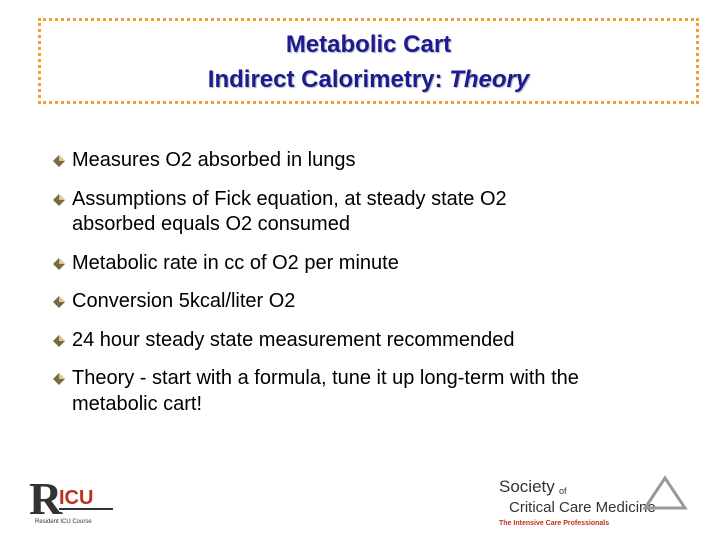  Describe the element at coordinates (63, 522) in the screenshot. I see `logo-caption: Resident ICU Course` at that location.